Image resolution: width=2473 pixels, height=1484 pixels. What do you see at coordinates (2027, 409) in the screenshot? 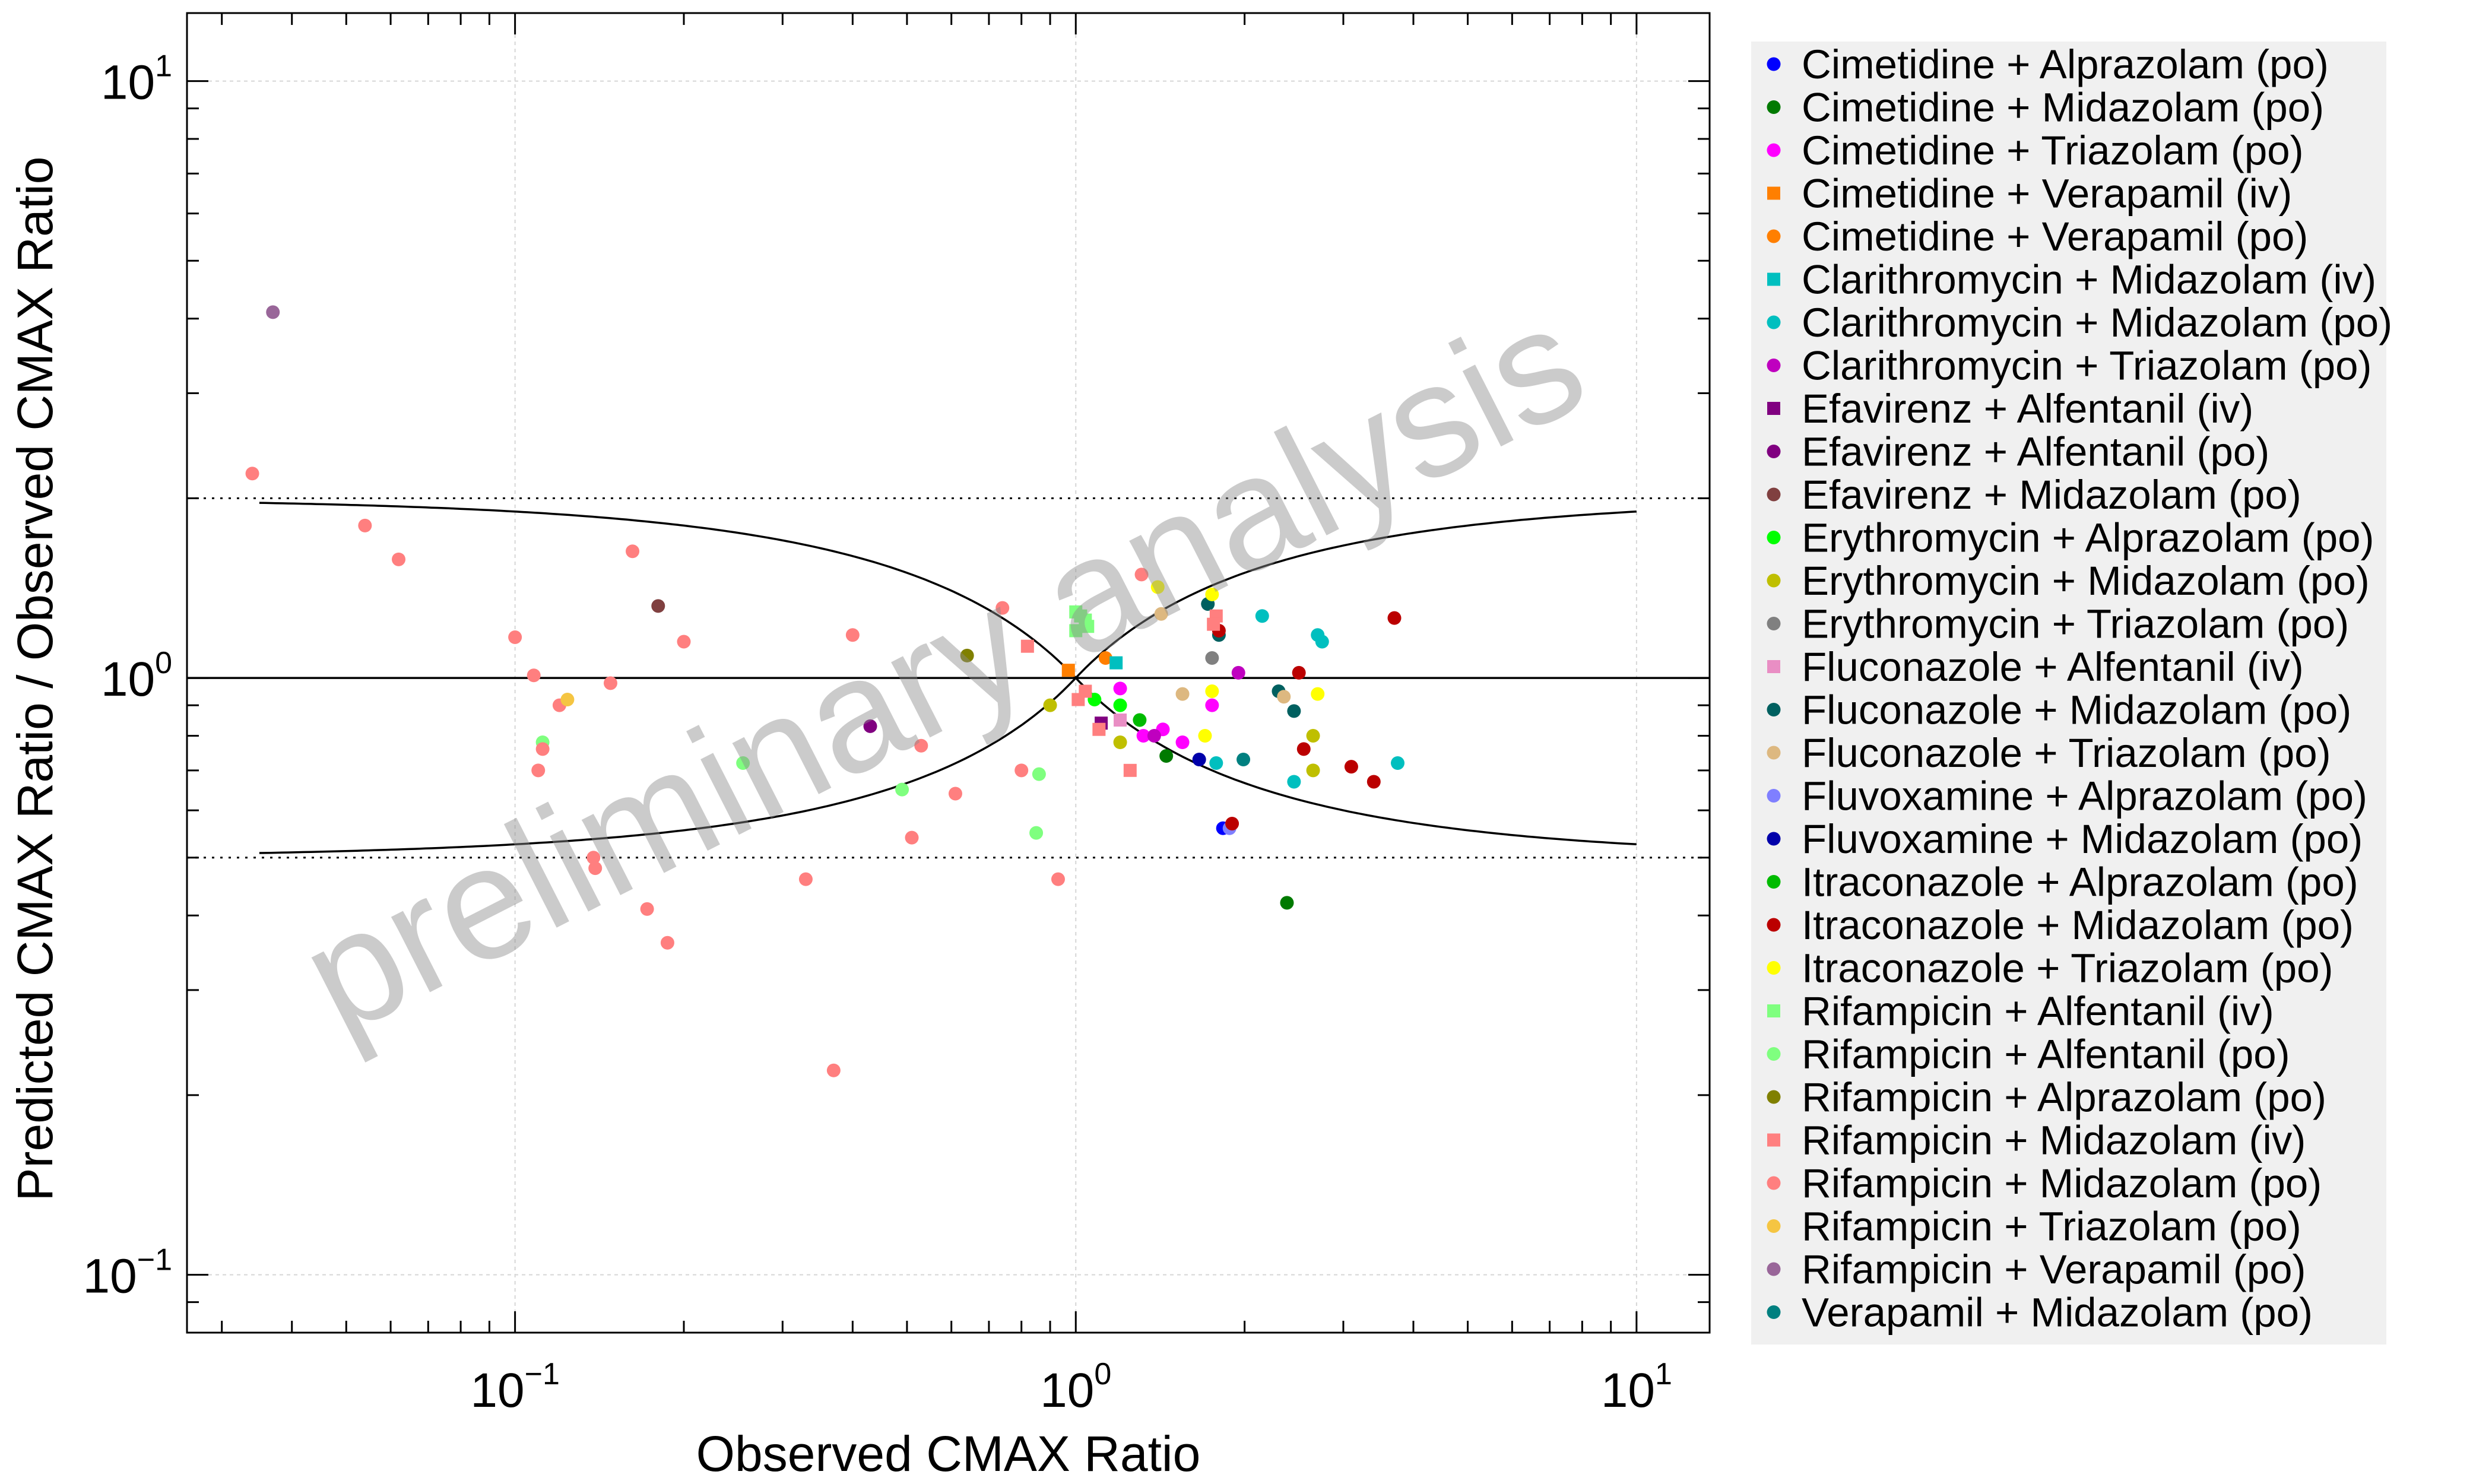
I see `legend-entry-label: Efavirenz + Alfentanil (iv)` at bounding box center [2027, 409].